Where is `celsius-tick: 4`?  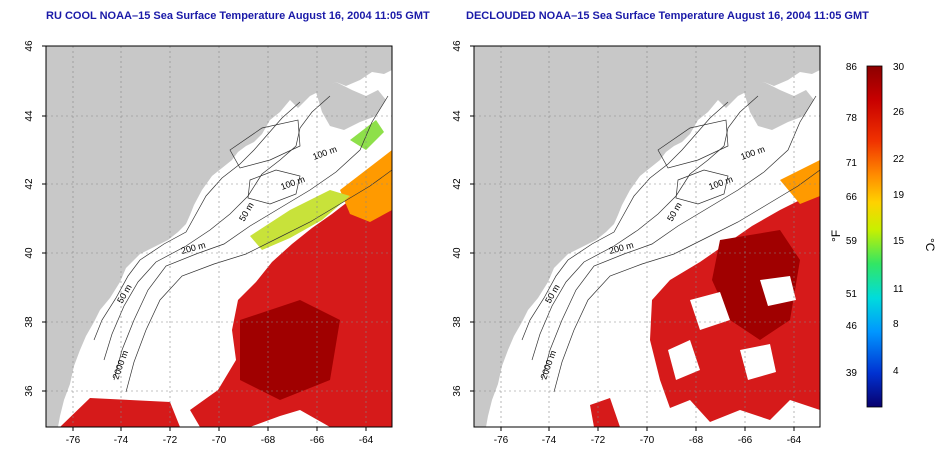 celsius-tick: 4 is located at coordinates (896, 371).